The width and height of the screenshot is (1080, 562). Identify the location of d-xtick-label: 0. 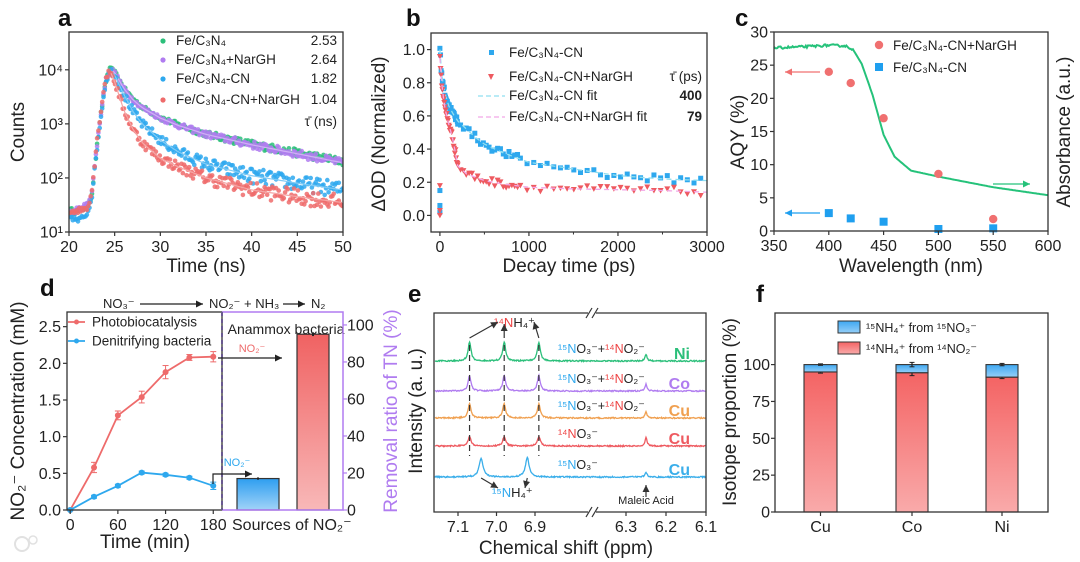
(70, 525).